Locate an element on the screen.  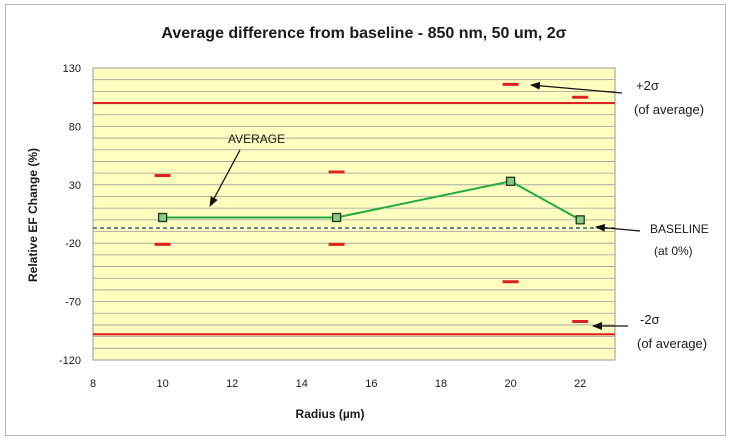
average-annotation: AVERAGE is located at coordinates (256, 139).